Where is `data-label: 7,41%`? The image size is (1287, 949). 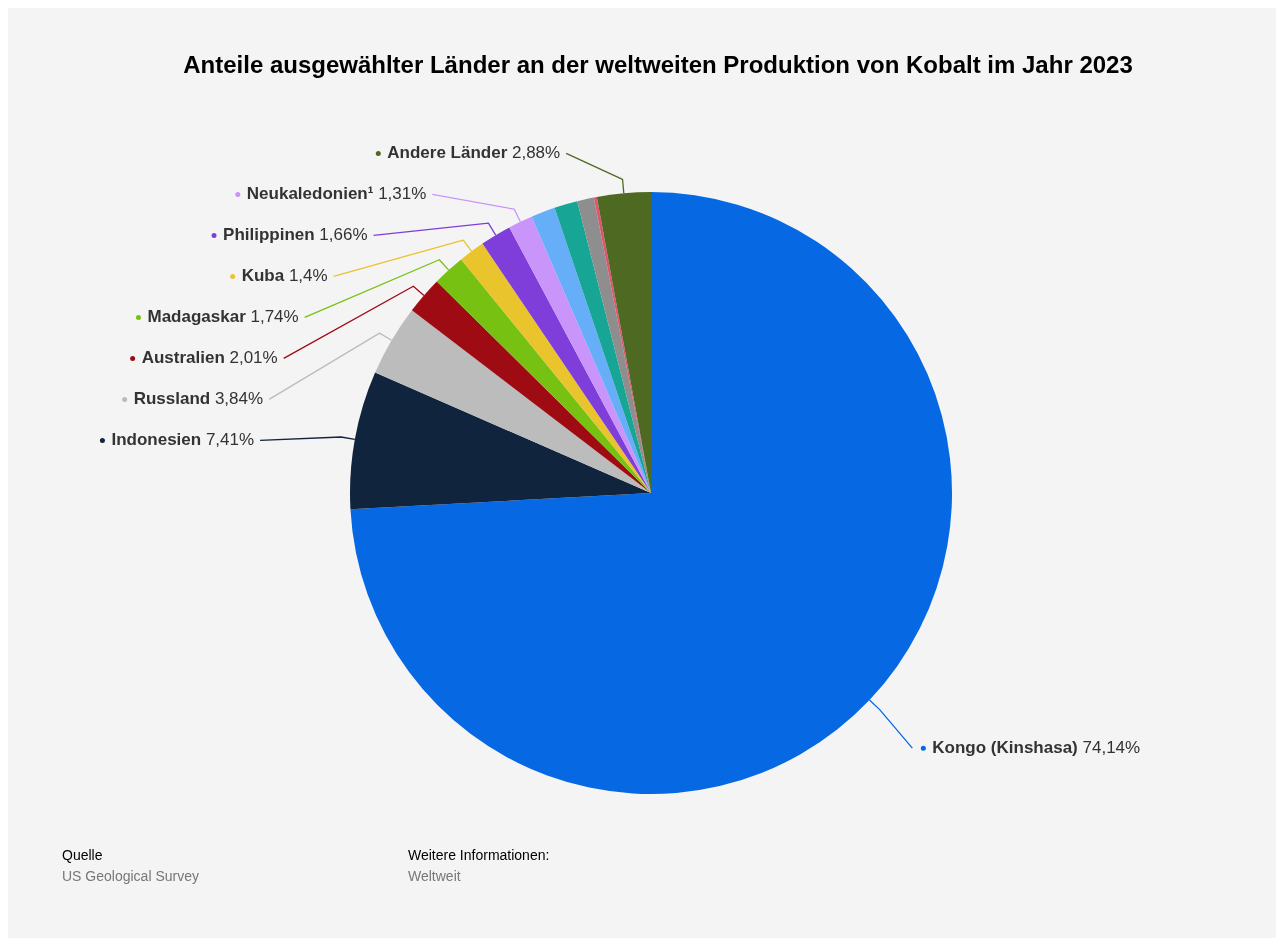 data-label: 7,41% is located at coordinates (230, 440).